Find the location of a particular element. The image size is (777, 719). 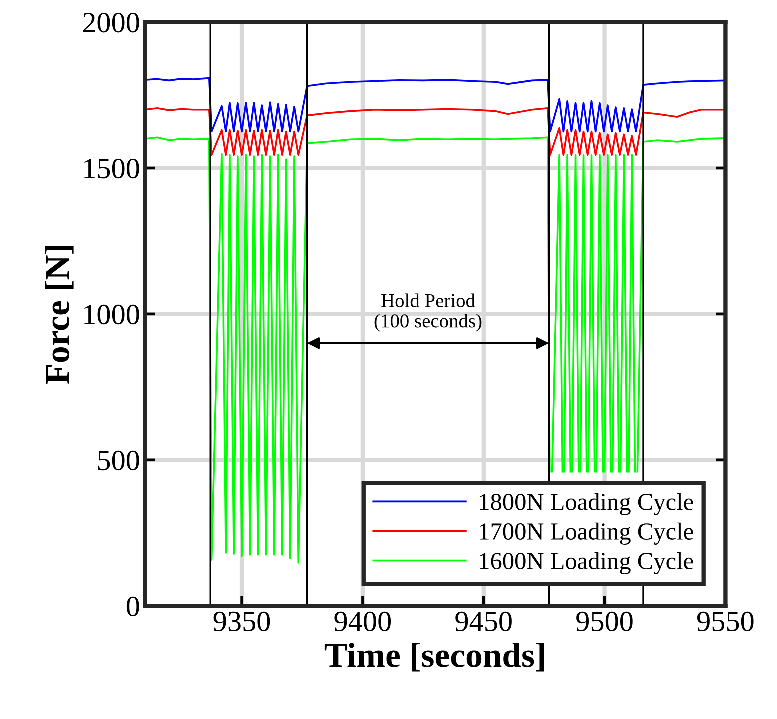

x-tick-label: 9550 is located at coordinates (725, 622).